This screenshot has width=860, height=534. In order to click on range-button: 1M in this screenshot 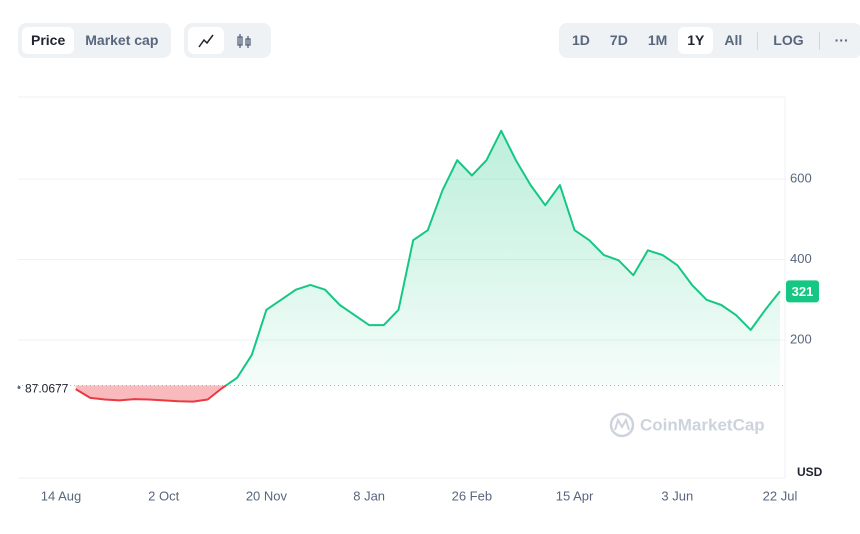, I will do `click(657, 40)`.